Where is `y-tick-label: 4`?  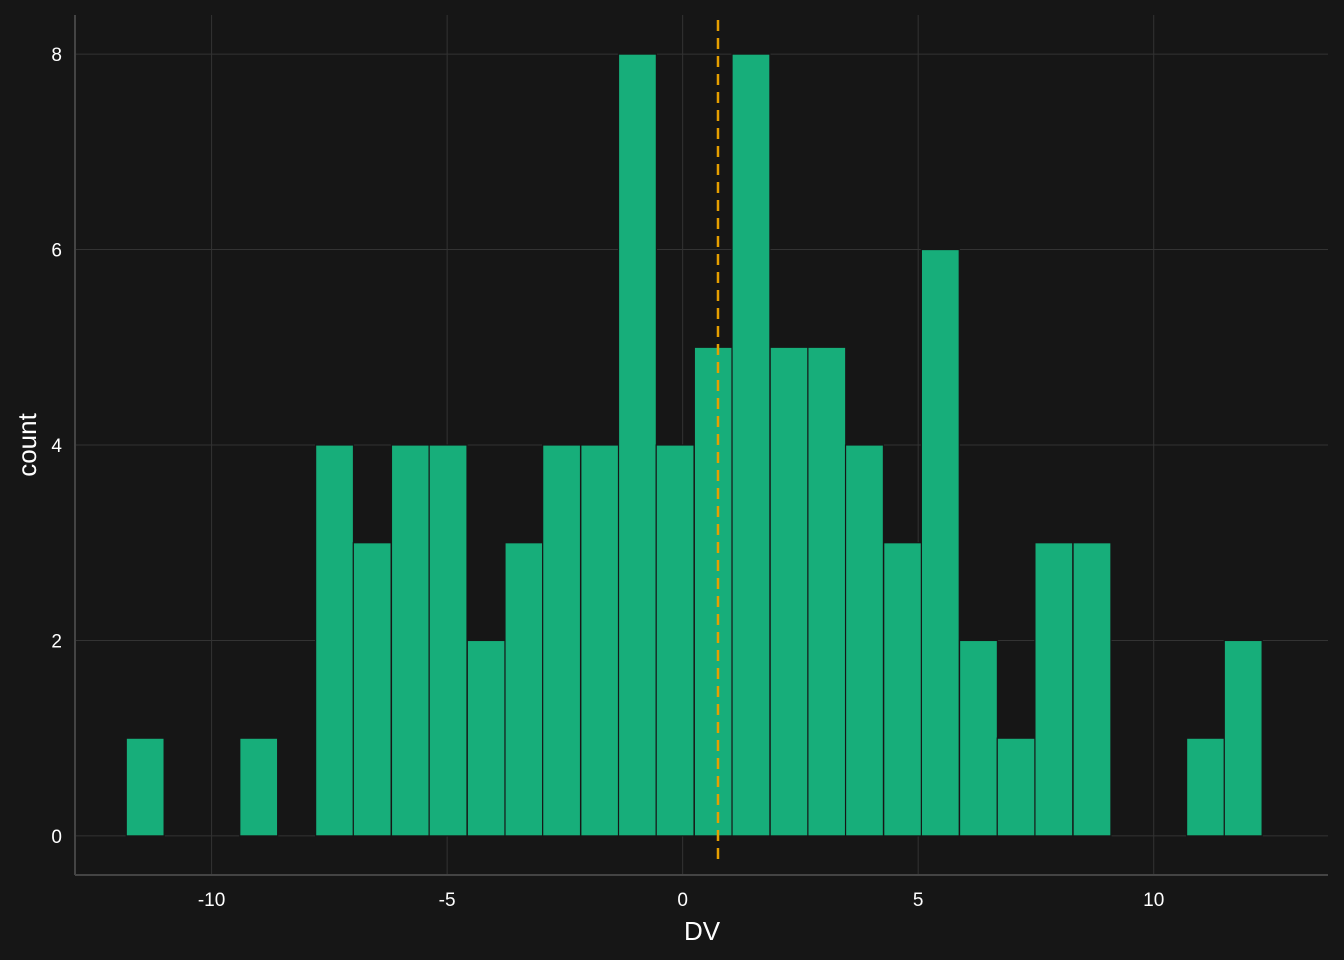 y-tick-label: 4 is located at coordinates (56, 446).